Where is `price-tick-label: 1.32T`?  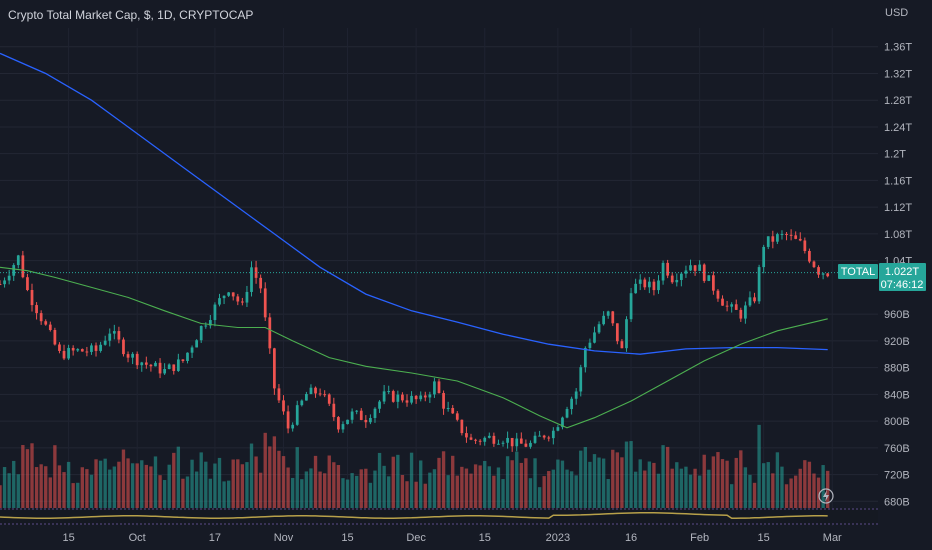
price-tick-label: 1.32T is located at coordinates (898, 74).